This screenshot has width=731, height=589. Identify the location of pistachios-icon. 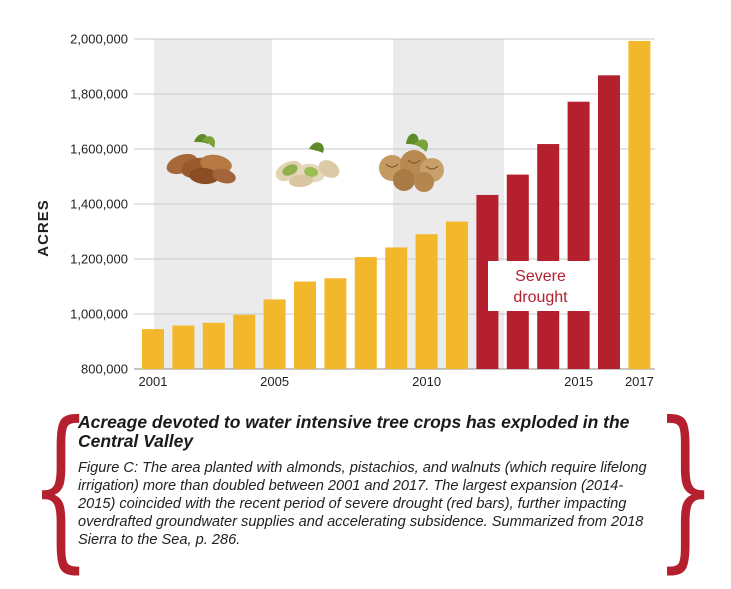
(307, 165).